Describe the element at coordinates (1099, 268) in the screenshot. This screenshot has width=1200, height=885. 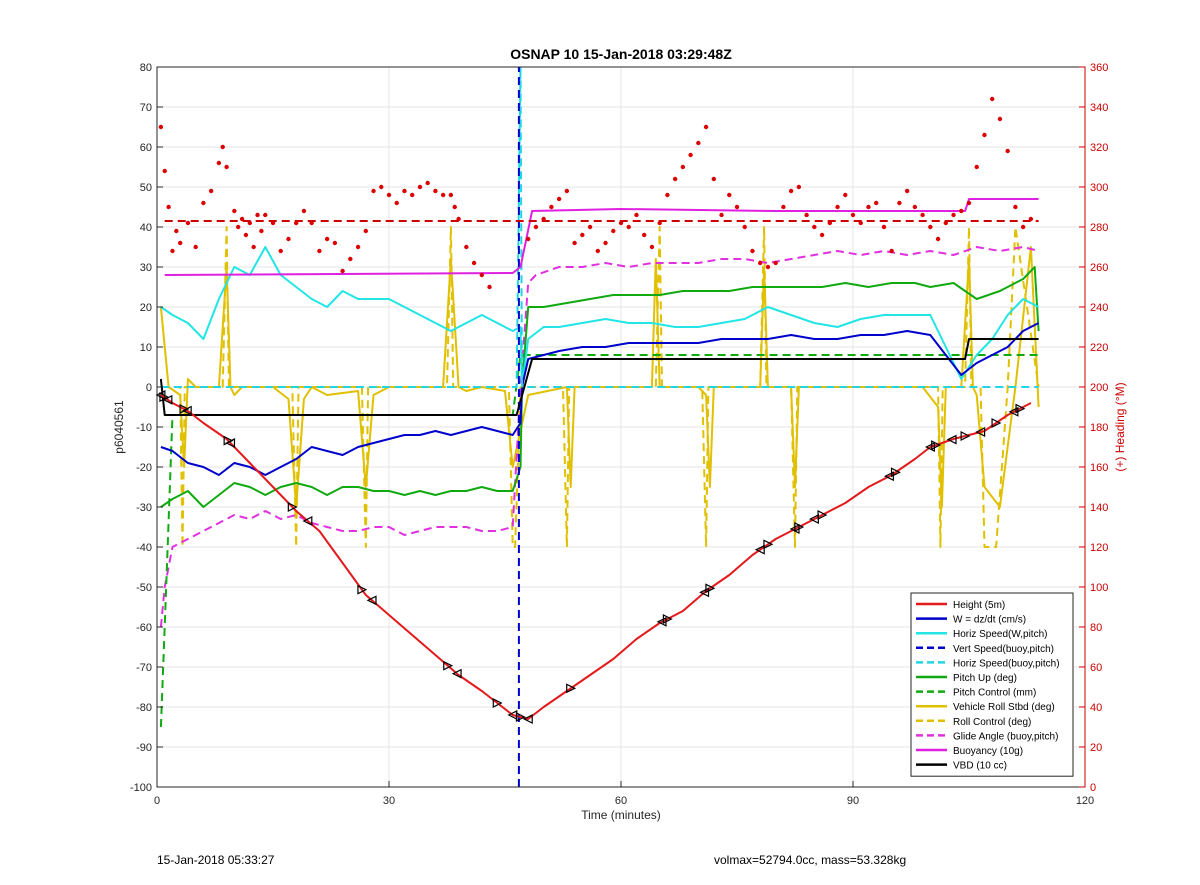
I see `y2-tick-label: 260` at that location.